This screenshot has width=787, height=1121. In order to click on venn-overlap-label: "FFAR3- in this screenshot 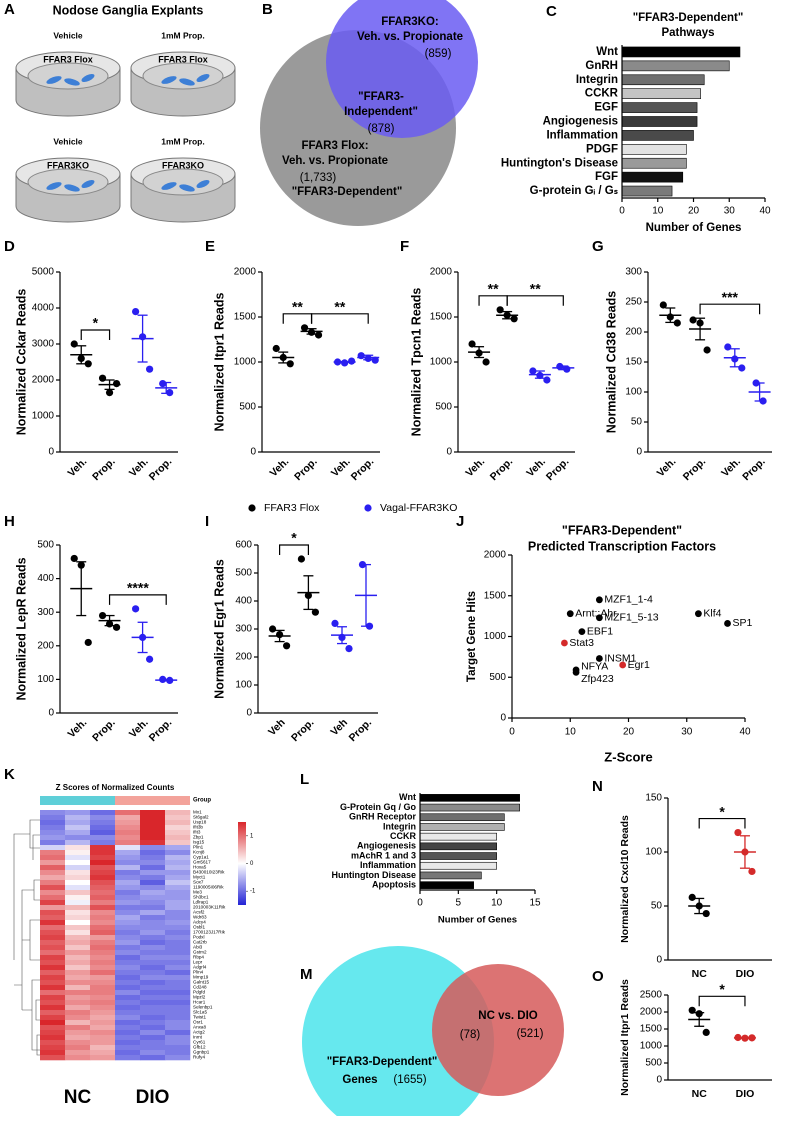, I will do `click(381, 97)`.